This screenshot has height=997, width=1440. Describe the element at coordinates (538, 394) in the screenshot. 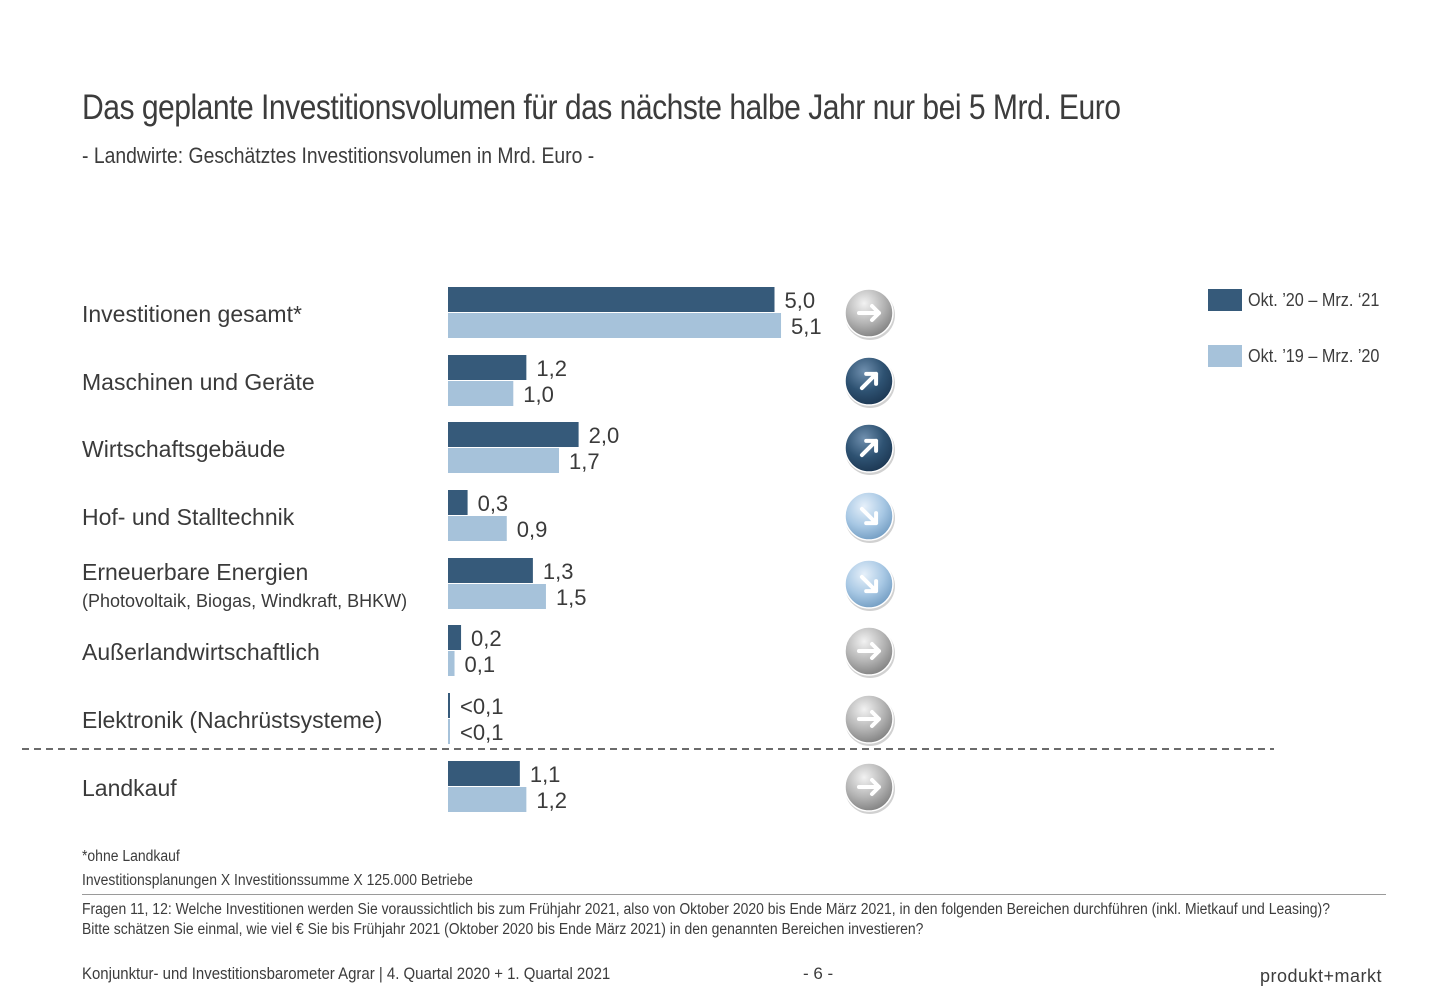

I see `value-label-previous: 1,0` at that location.